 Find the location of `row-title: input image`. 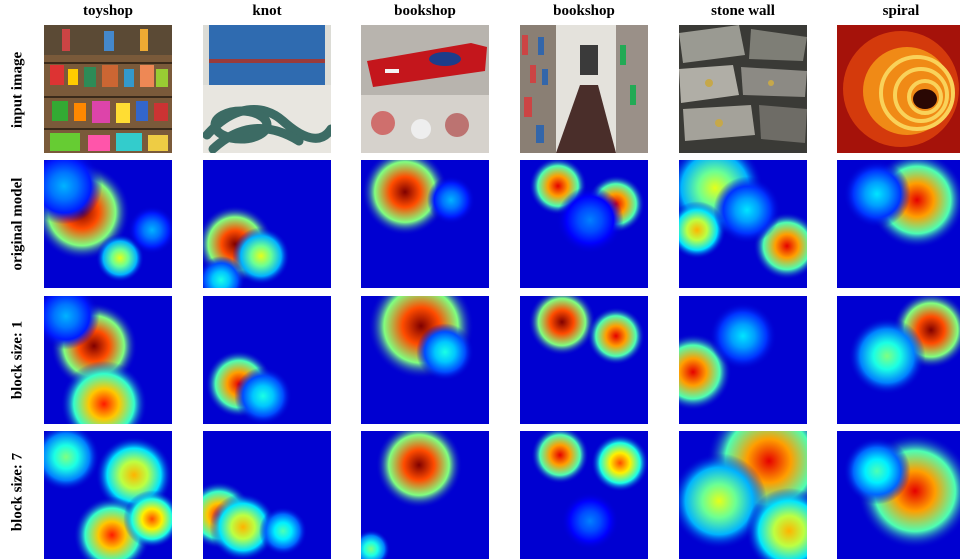

row-title: input image is located at coordinates (17, 90).